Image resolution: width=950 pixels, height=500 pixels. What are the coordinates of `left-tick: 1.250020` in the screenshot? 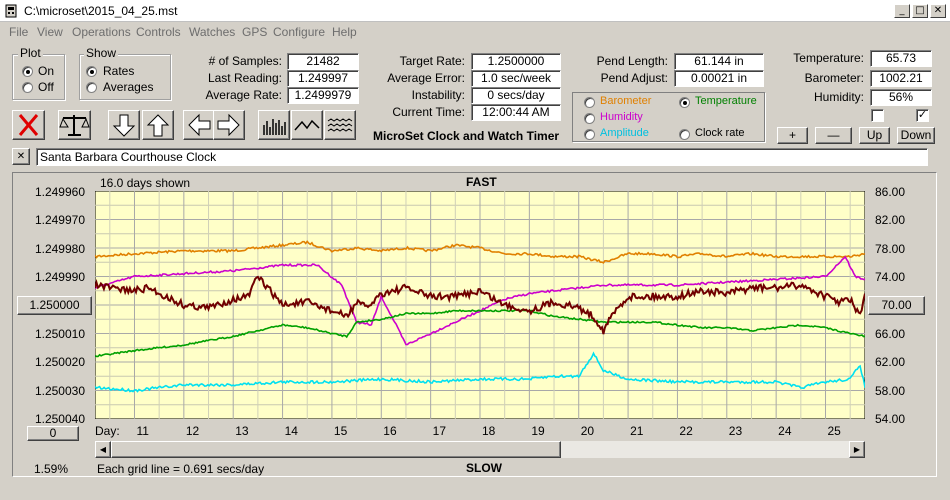 It's located at (59, 362).